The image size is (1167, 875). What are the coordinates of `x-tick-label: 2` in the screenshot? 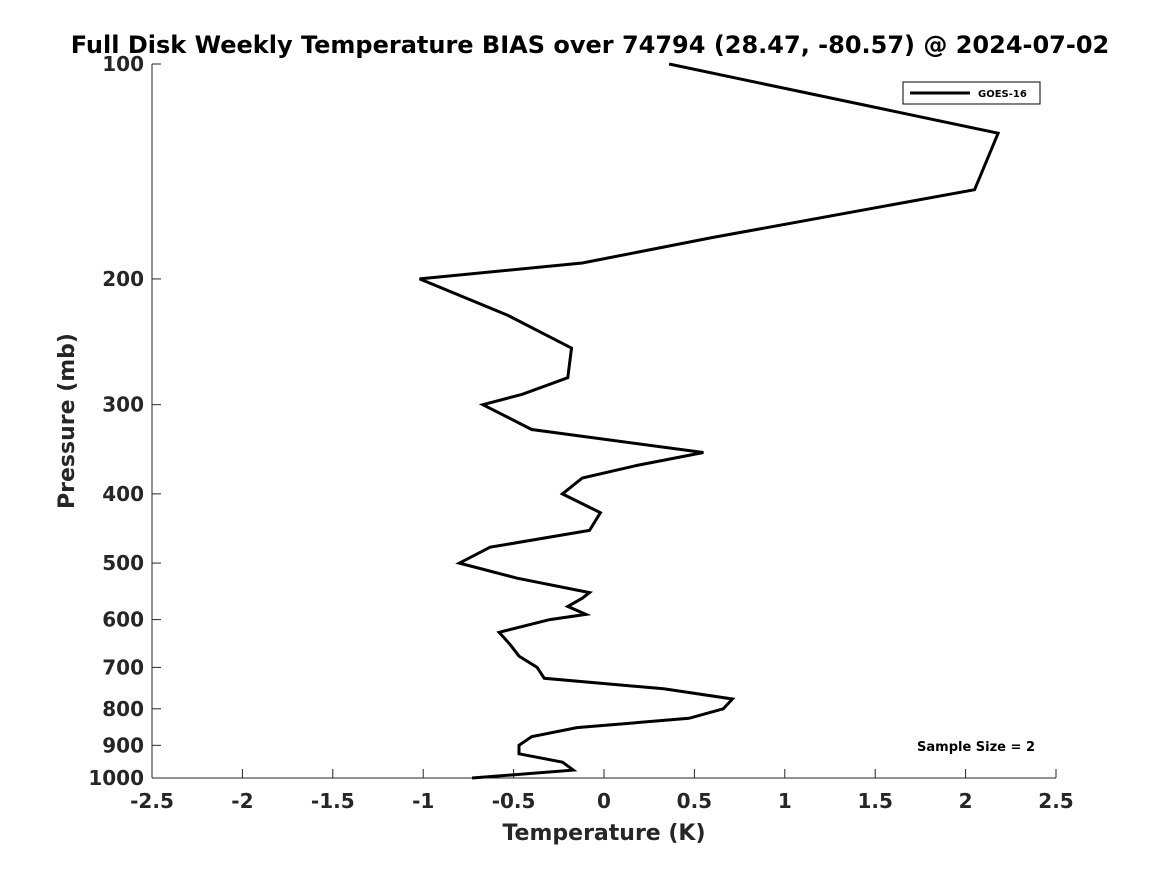 It's located at (966, 801).